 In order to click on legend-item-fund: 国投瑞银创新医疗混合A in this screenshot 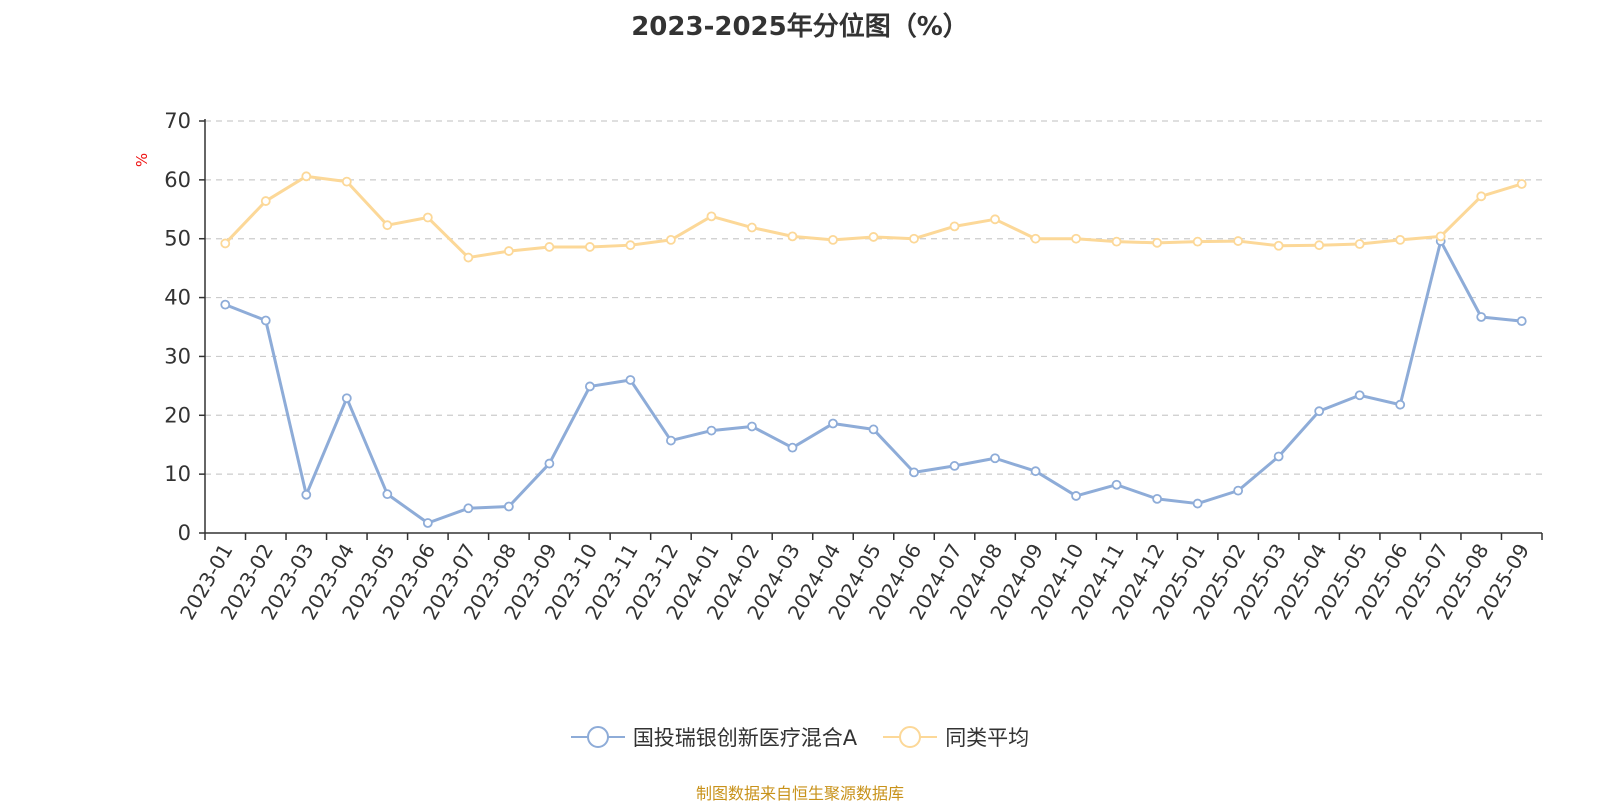, I will do `click(714, 737)`.